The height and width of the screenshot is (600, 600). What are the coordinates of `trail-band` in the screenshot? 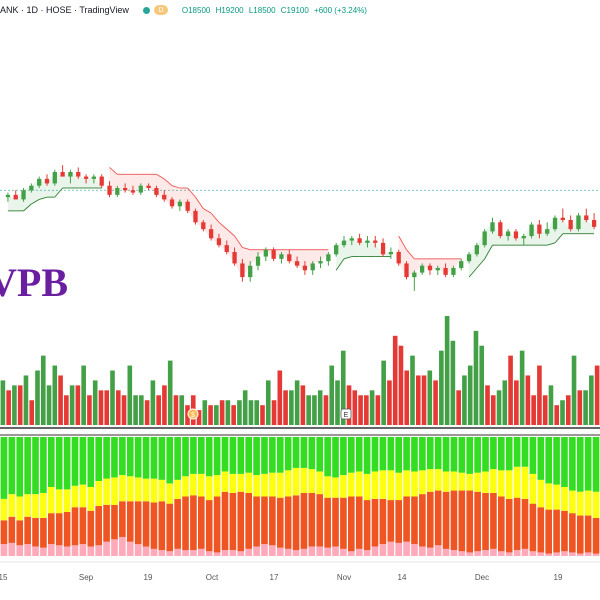 It's located at (121, 182).